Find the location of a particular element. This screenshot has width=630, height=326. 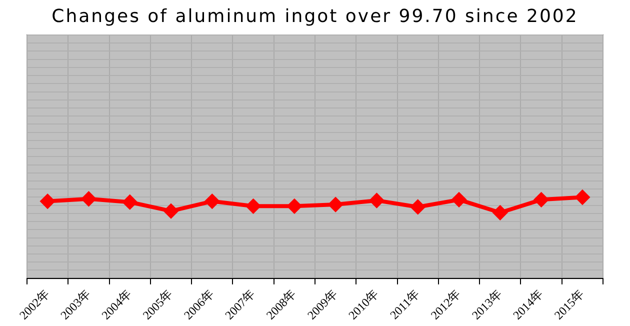

chart-title: Changes of aluminum ingot over 99.70 since 2002 is located at coordinates (315, 16).